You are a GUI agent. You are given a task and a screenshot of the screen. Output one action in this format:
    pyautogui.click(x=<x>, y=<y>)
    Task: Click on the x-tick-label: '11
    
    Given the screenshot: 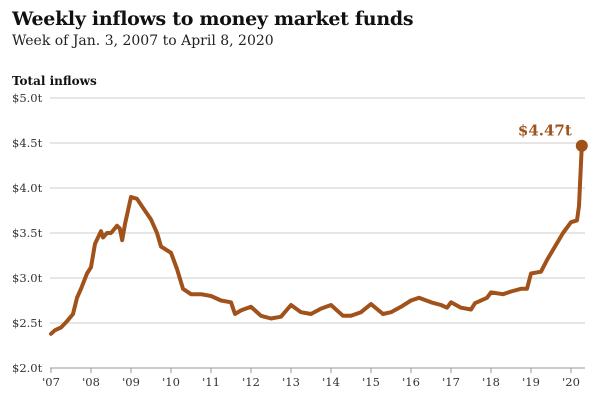 What is the action you would take?
    pyautogui.click(x=211, y=382)
    